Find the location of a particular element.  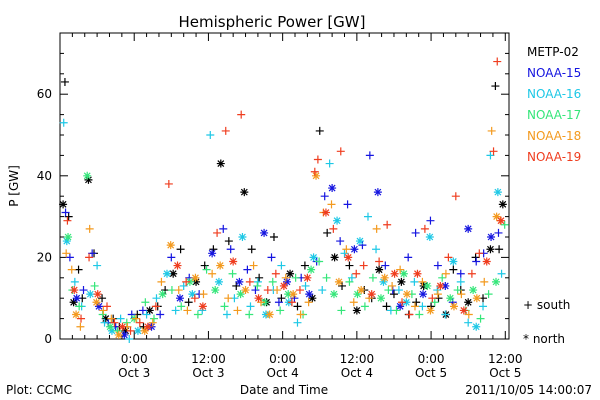

legend-entry: NOAA-16 is located at coordinates (554, 94).